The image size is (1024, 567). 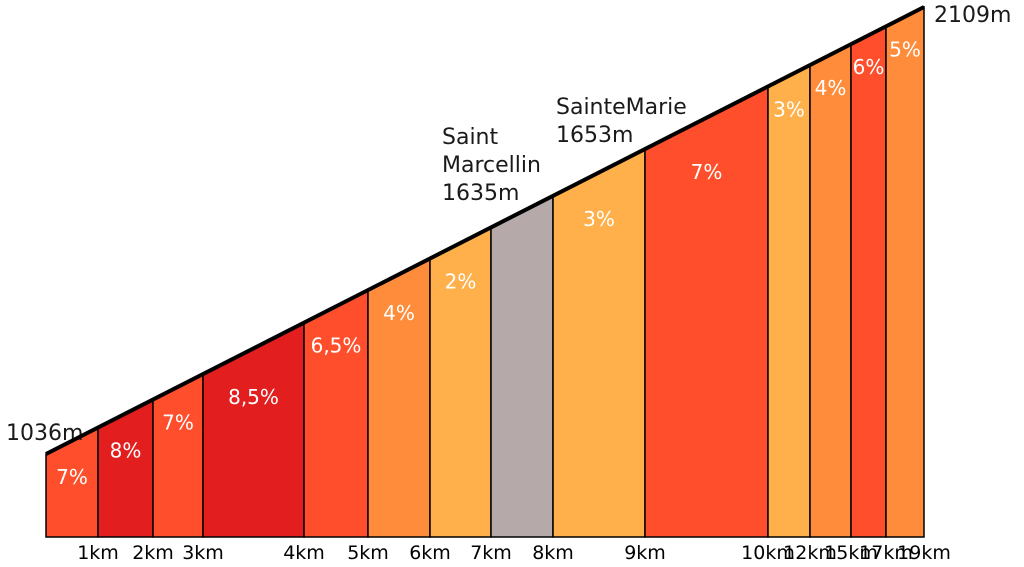 What do you see at coordinates (621, 107) in the screenshot?
I see `sainte-marie-label-line1: SainteMarie` at bounding box center [621, 107].